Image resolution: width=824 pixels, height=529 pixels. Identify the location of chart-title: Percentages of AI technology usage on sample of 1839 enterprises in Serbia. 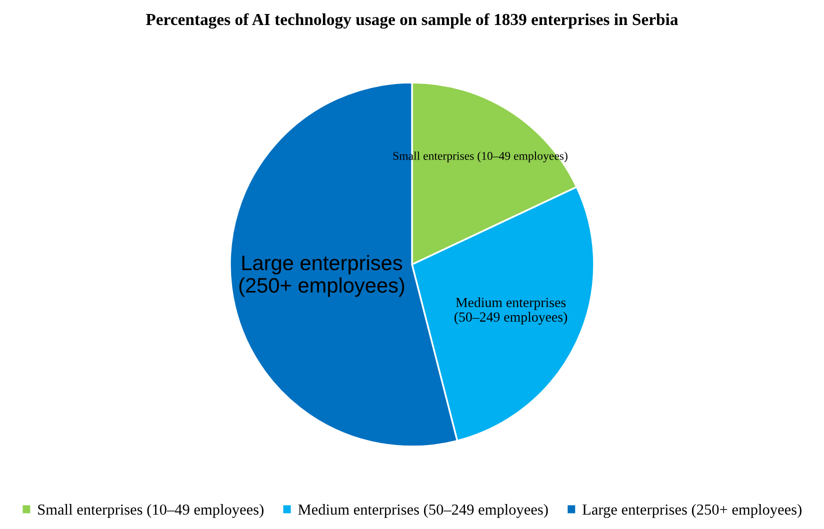
(412, 21).